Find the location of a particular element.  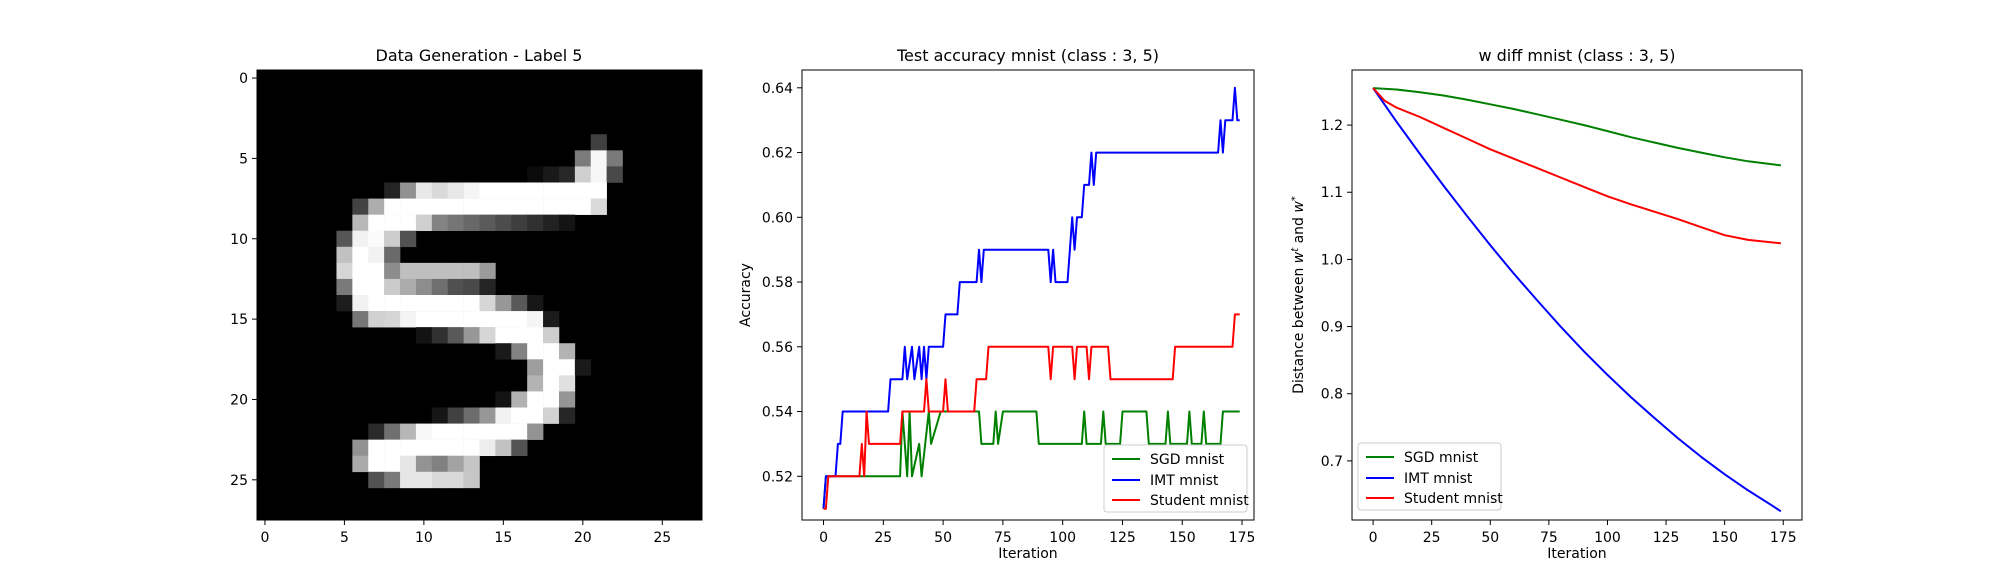

x-tick-label: 100 is located at coordinates (1607, 538).